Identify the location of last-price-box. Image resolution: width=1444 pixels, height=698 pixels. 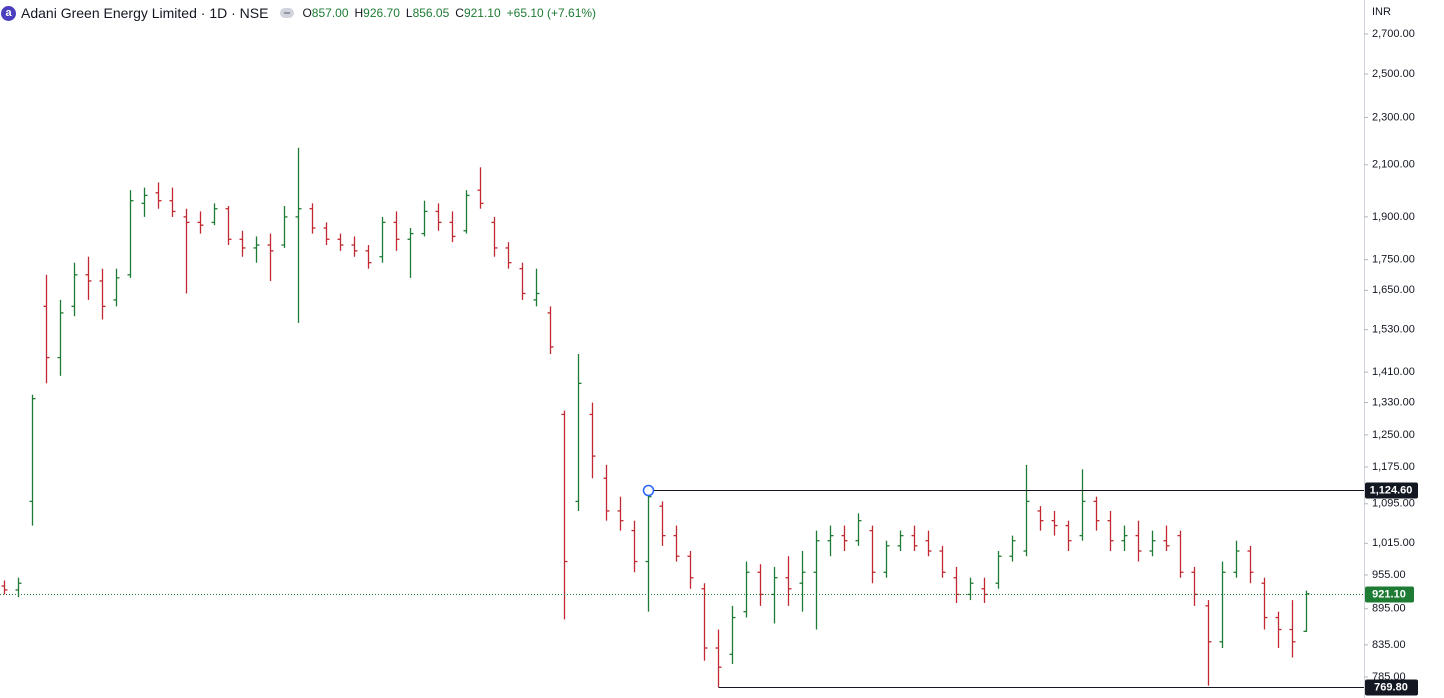
(1389, 594).